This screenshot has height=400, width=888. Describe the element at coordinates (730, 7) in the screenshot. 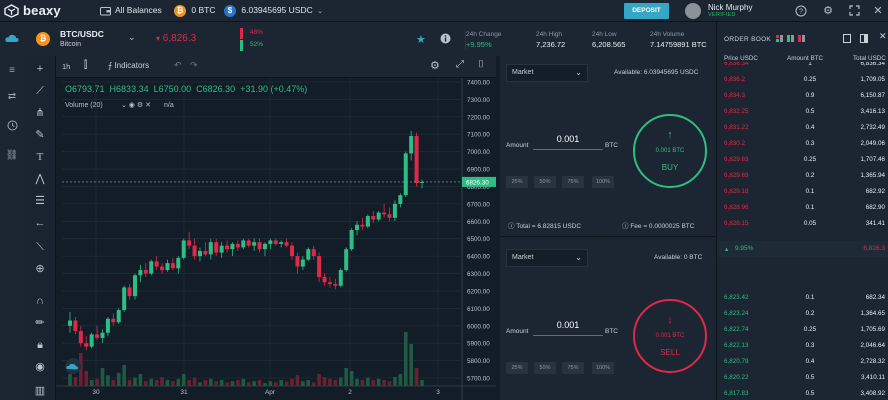

I see `user-name: Nick Murphy` at that location.